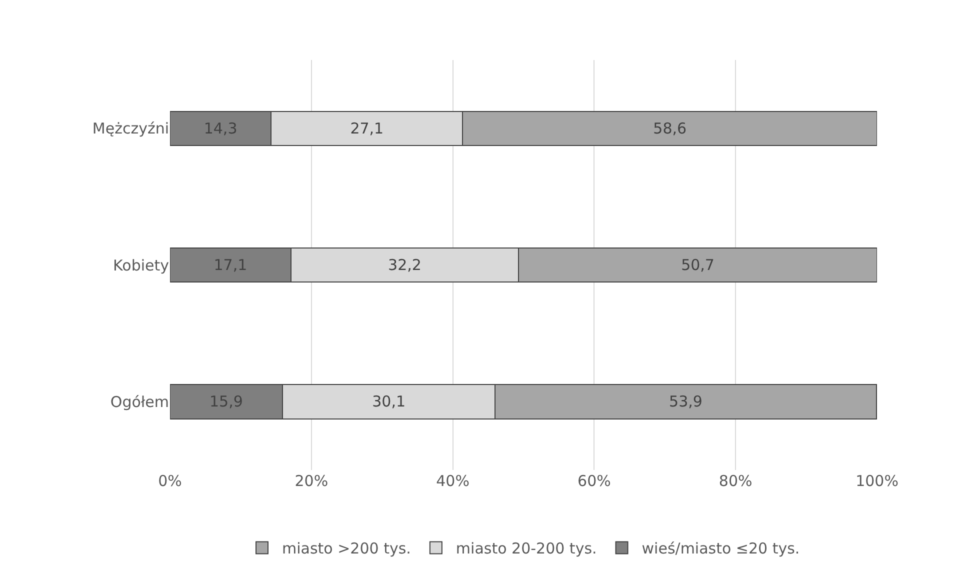 Image resolution: width=957 pixels, height=580 pixels. I want to click on x-tick-label: 0%, so click(170, 481).